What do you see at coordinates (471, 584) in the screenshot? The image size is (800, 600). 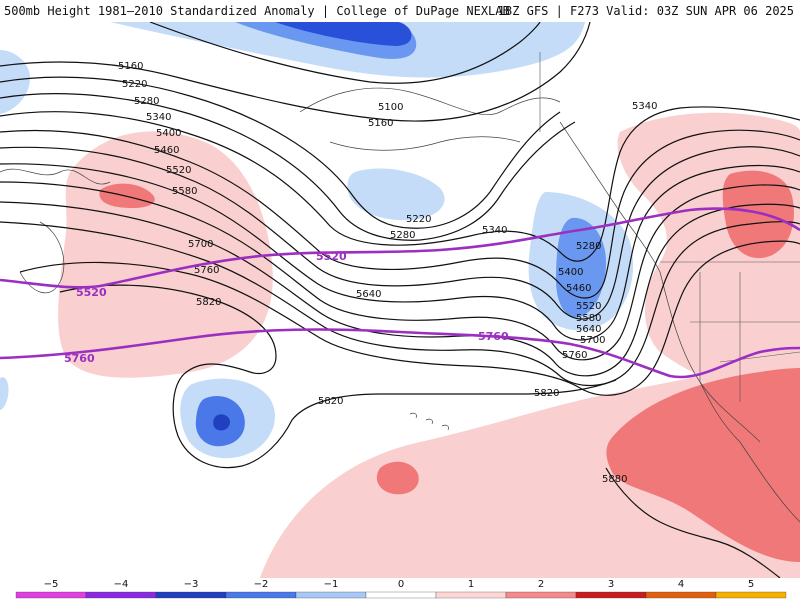 I see `colorbar-tick-label: 1` at bounding box center [471, 584].